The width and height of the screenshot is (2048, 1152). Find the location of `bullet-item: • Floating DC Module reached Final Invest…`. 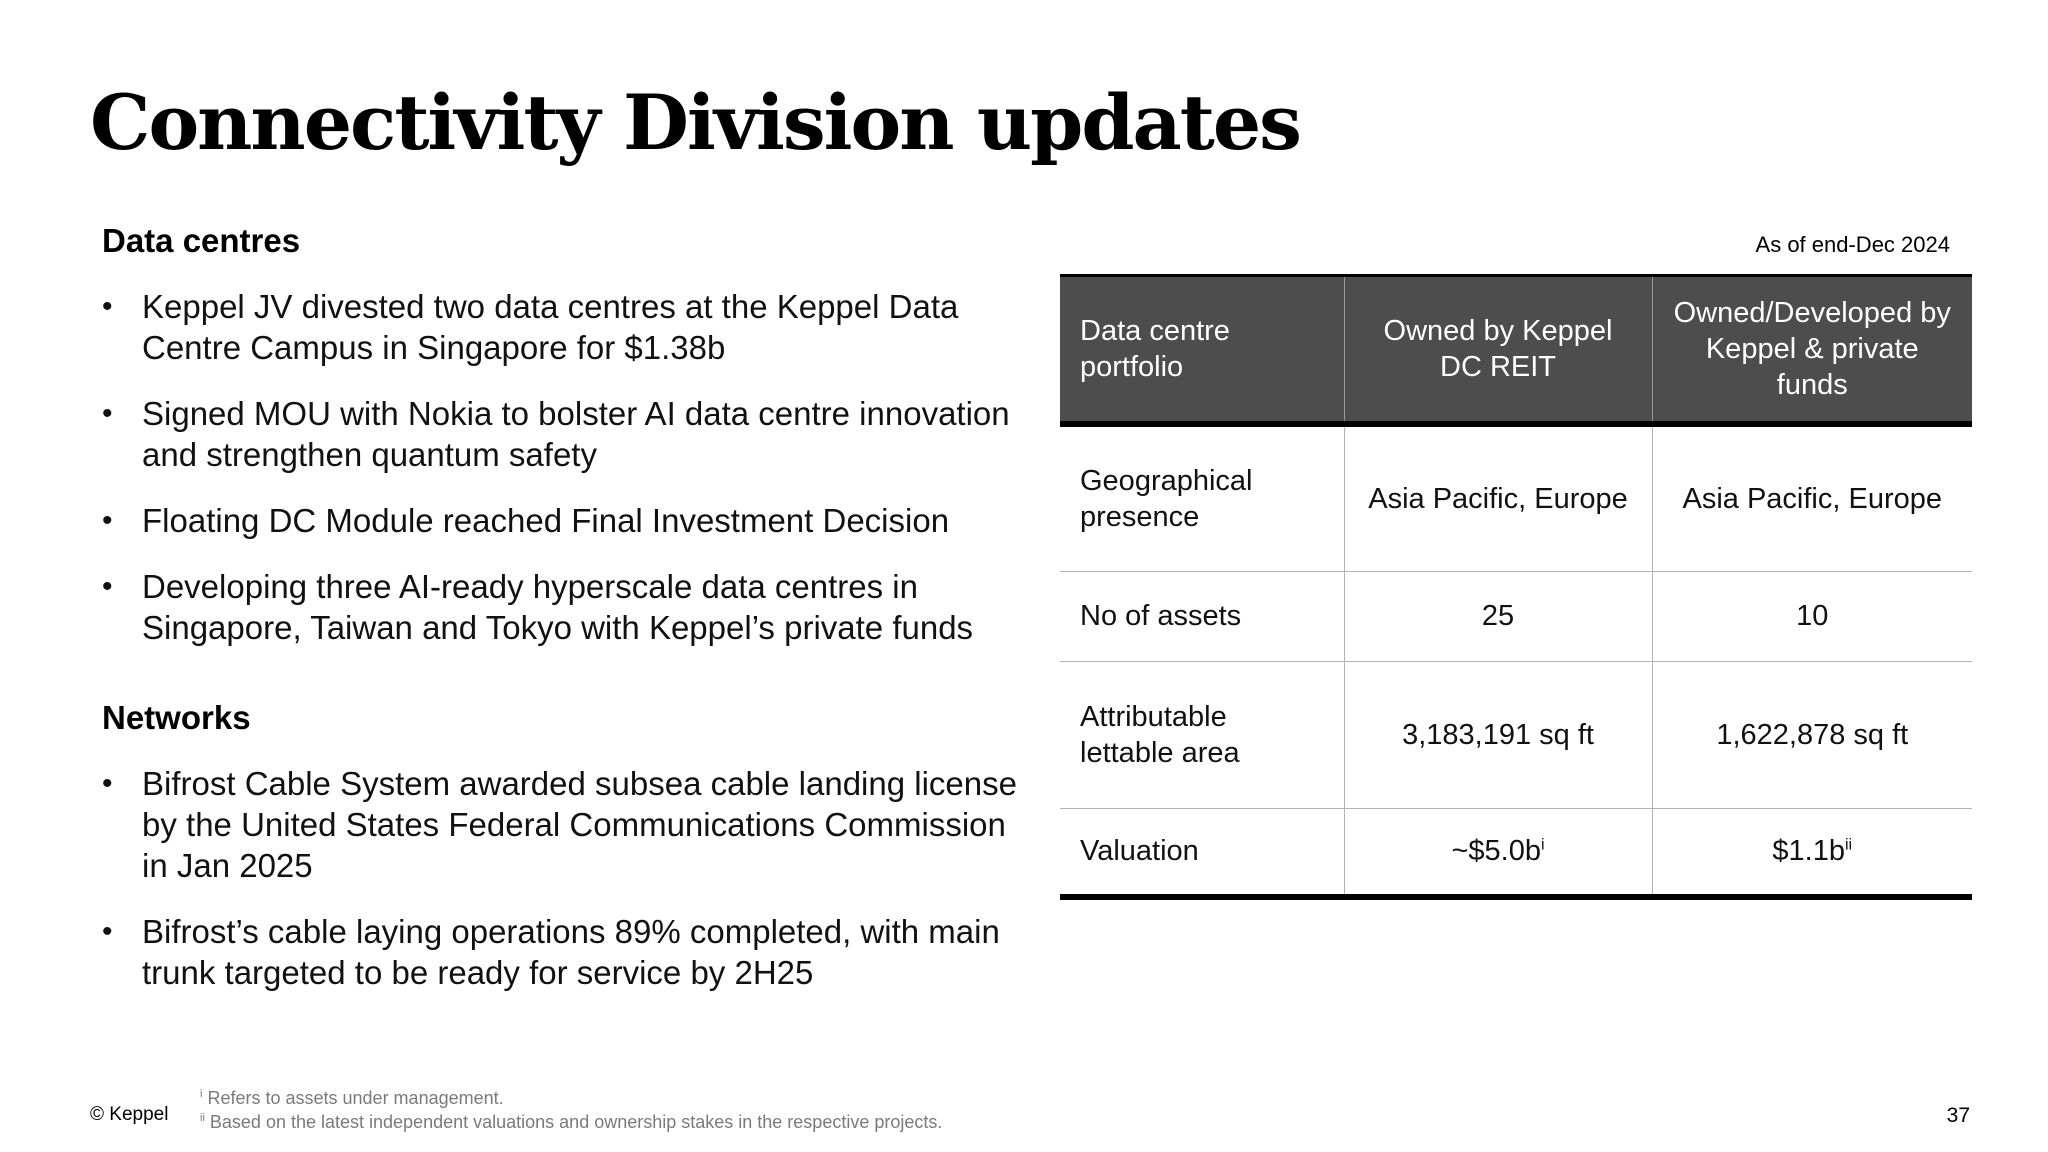

bullet-item: • Floating DC Module reached Final Invest… is located at coordinates (562, 520).